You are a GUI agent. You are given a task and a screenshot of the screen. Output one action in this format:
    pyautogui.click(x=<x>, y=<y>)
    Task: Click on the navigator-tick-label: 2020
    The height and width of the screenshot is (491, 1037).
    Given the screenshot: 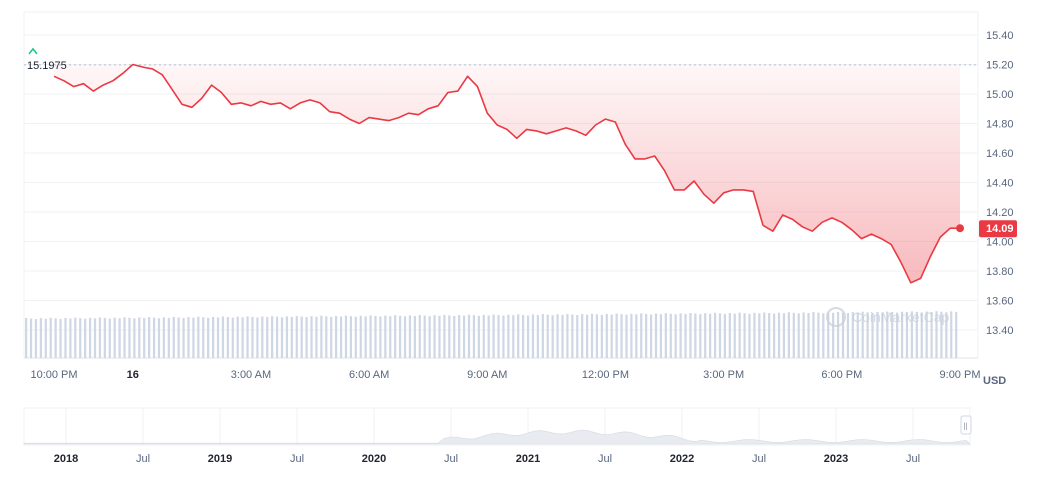 What is the action you would take?
    pyautogui.click(x=374, y=459)
    